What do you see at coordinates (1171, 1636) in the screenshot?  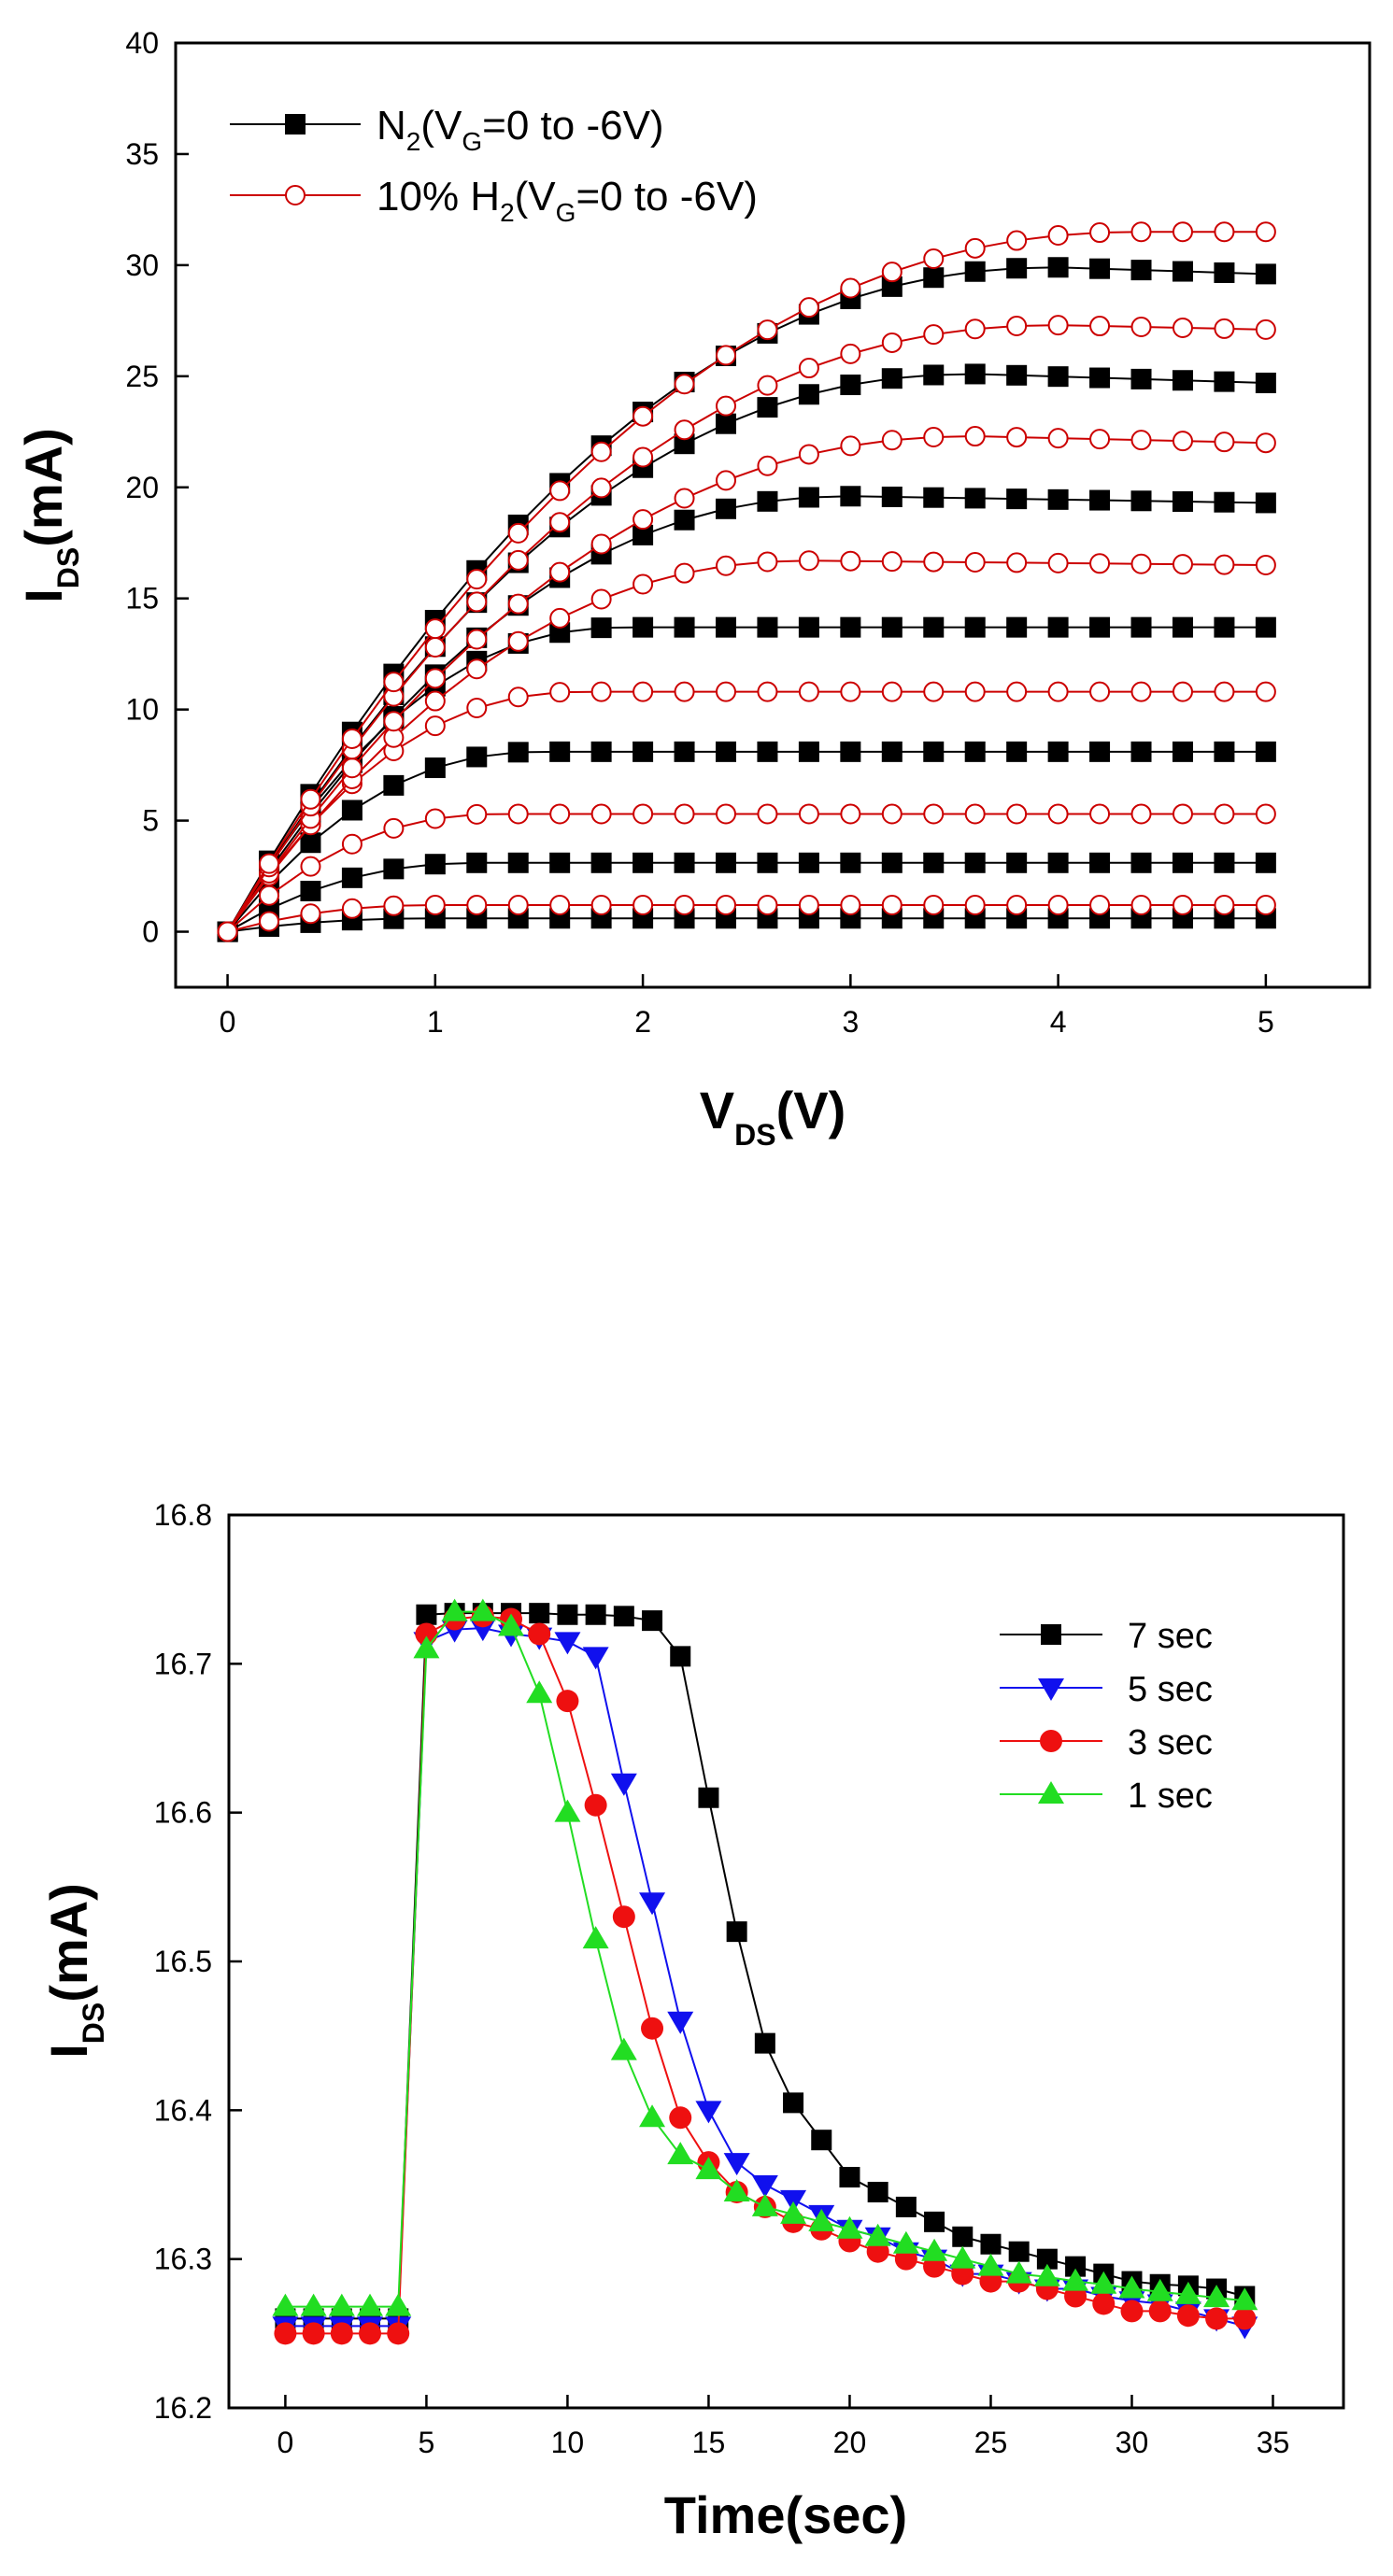 I see `chart2-legend-label: 7 sec` at bounding box center [1171, 1636].